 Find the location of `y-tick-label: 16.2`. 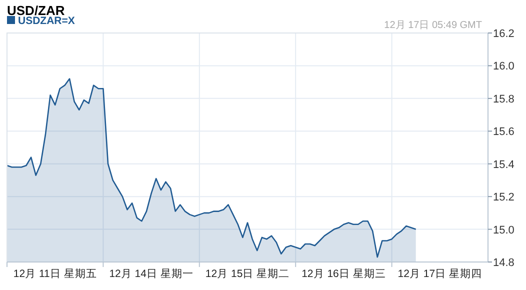

y-tick-label: 16.2 is located at coordinates (503, 34).